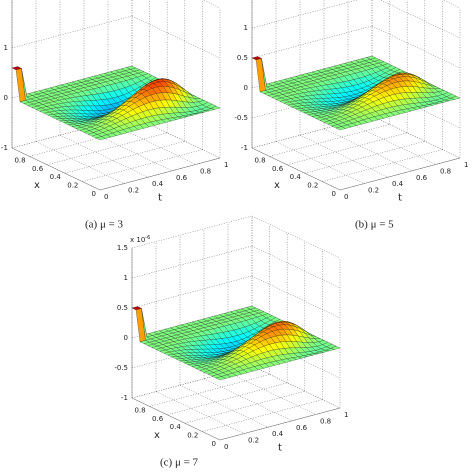 The image size is (474, 474). I want to click on scale-label: x 10-6, so click(140, 240).